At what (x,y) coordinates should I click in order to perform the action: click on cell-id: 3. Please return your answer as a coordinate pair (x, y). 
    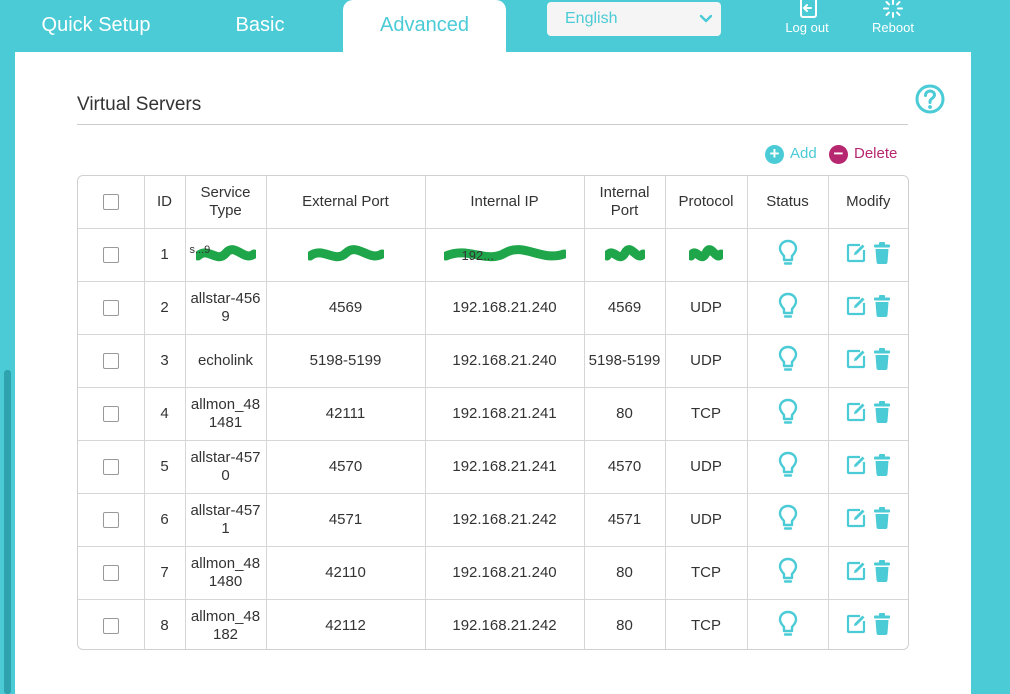
    Looking at the image, I should click on (165, 361).